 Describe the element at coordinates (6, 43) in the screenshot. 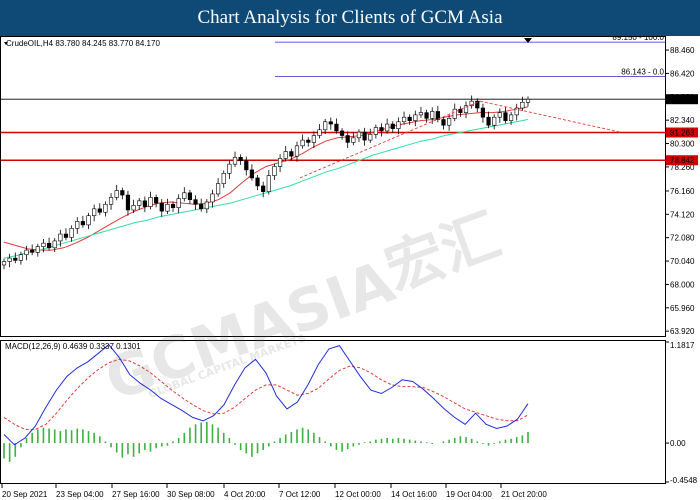

I see `symbol-dropdown-icon` at that location.